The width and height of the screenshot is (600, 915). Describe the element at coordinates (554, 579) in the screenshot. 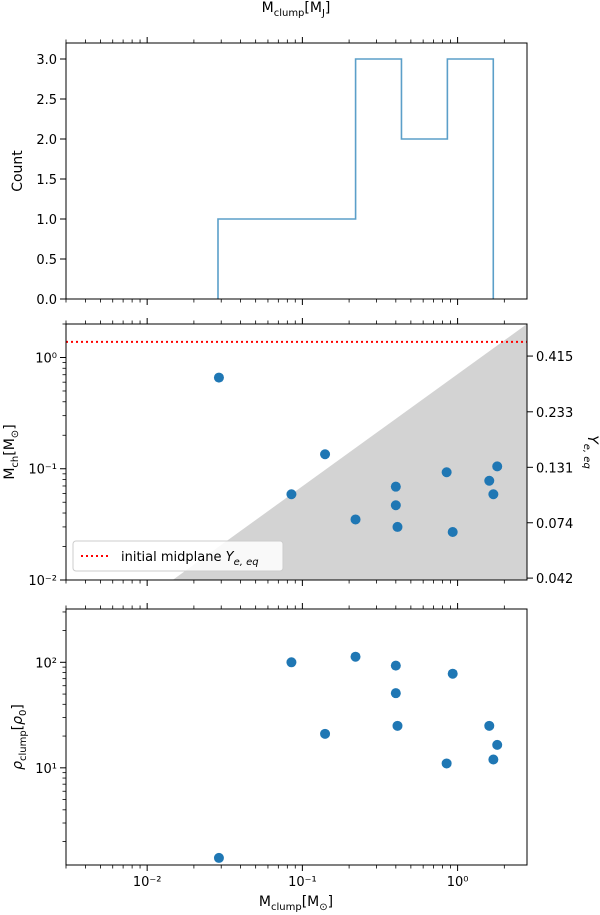

I see `right-y-tick-label: 0.042` at that location.